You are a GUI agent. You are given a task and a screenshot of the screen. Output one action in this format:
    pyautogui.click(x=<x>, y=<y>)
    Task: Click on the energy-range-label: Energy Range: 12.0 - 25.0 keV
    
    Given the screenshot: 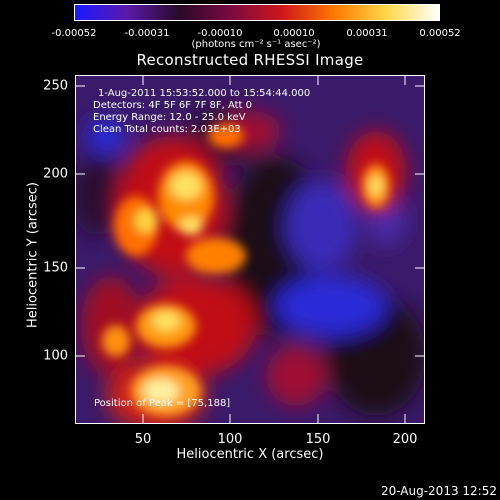 What is the action you would take?
    pyautogui.click(x=169, y=117)
    